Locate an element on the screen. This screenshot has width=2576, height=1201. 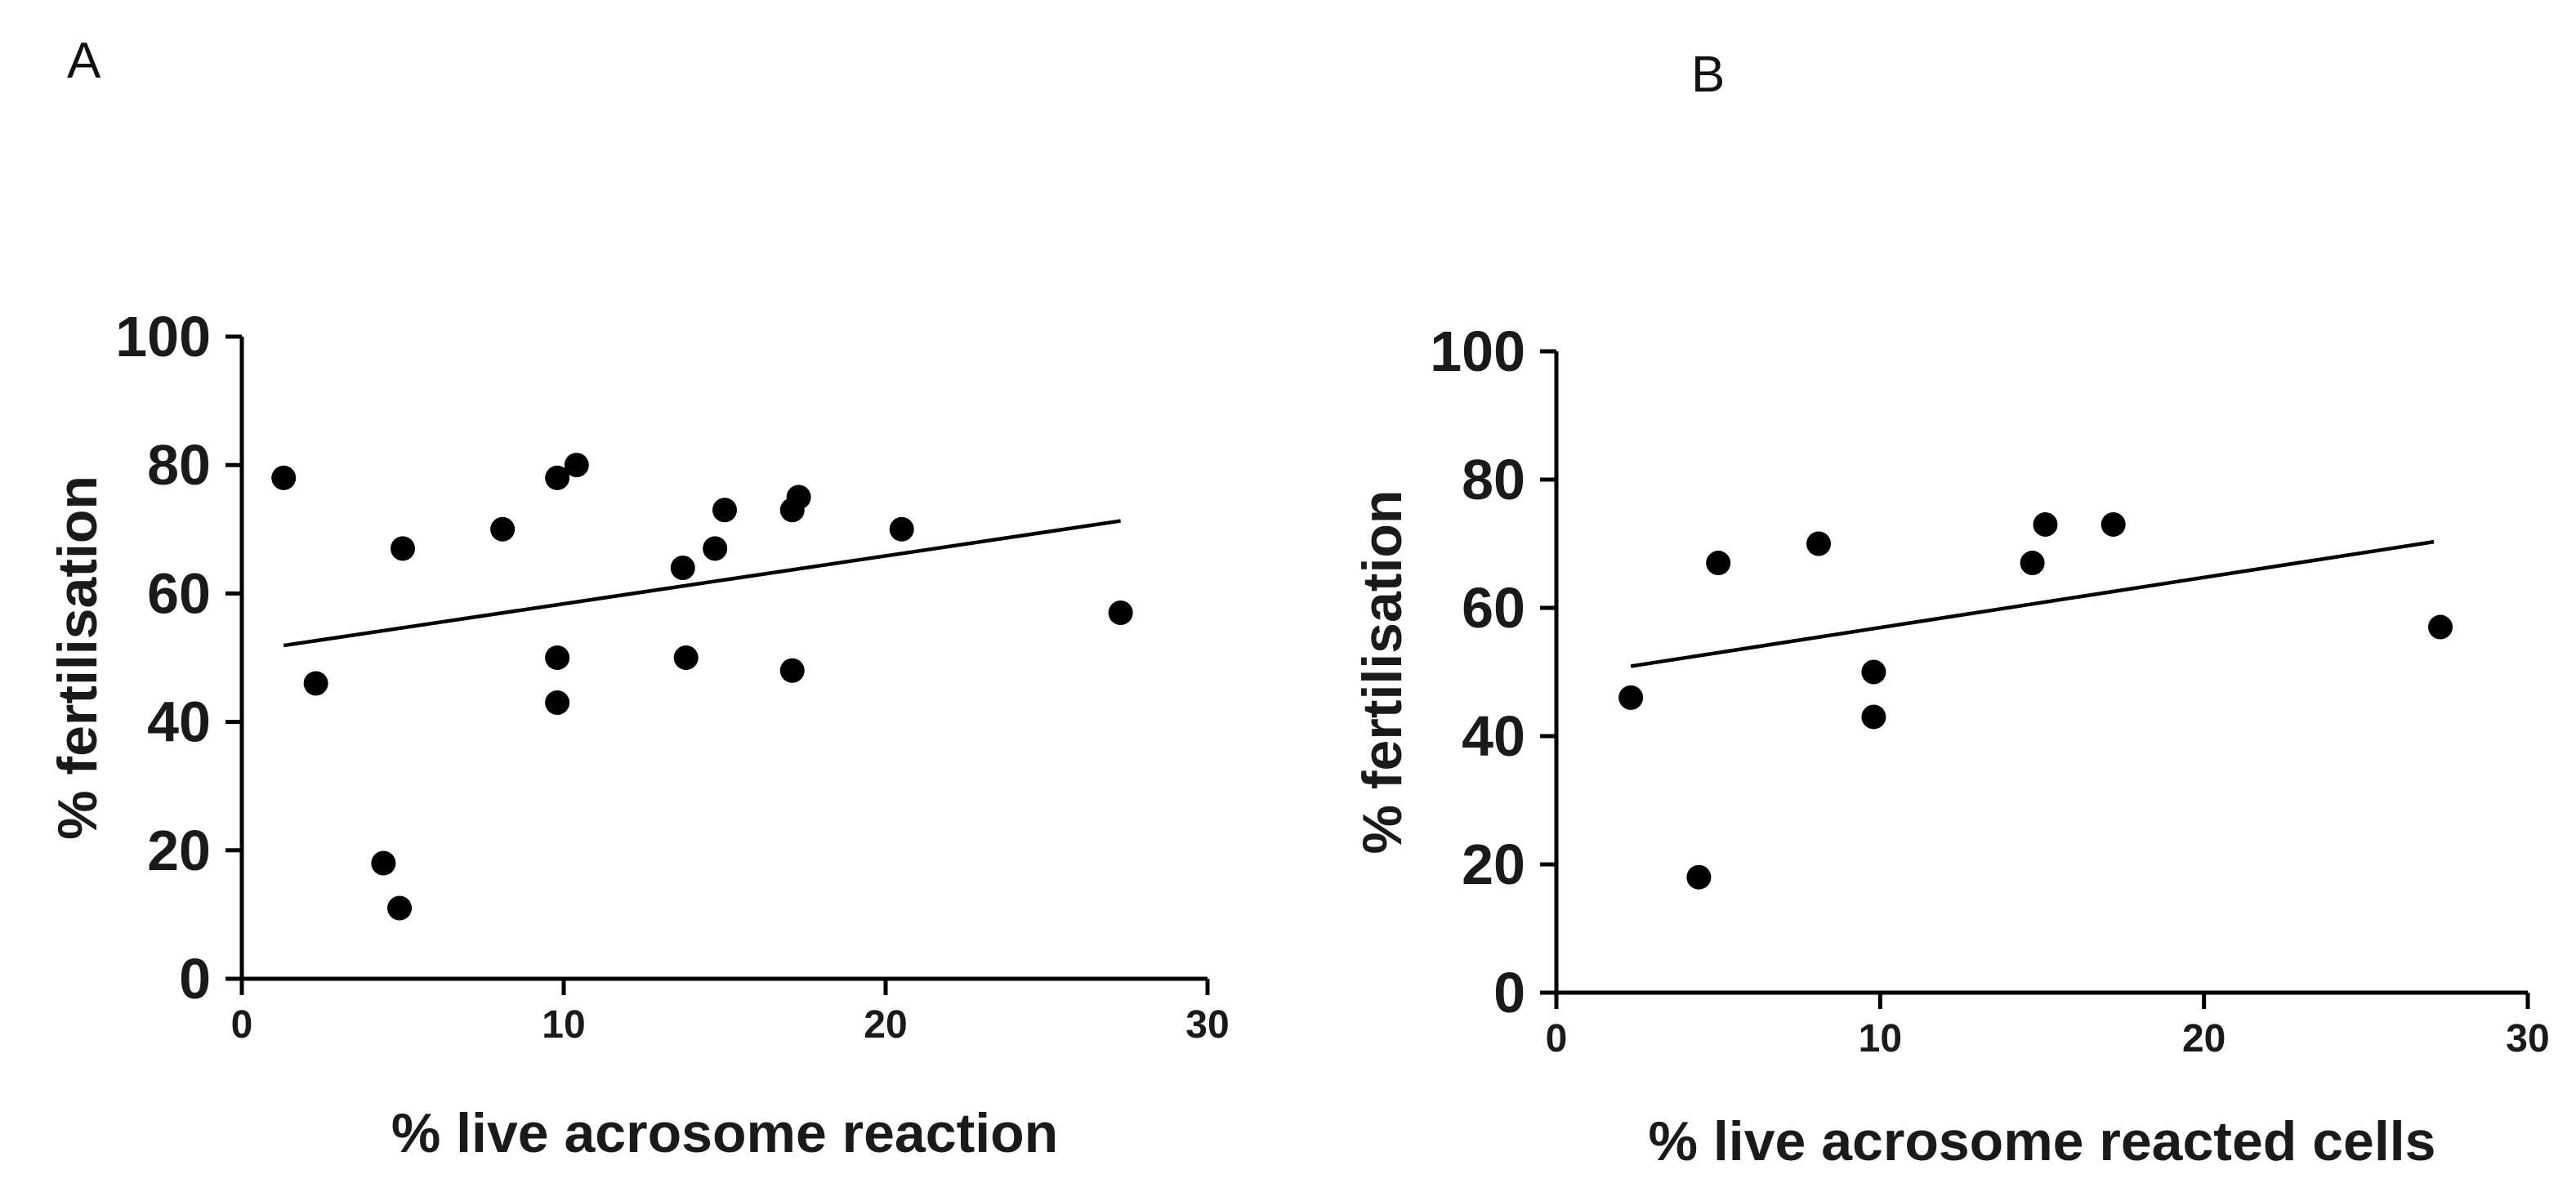
y-axis-title-b: % fertilisation is located at coordinates (1382, 672).